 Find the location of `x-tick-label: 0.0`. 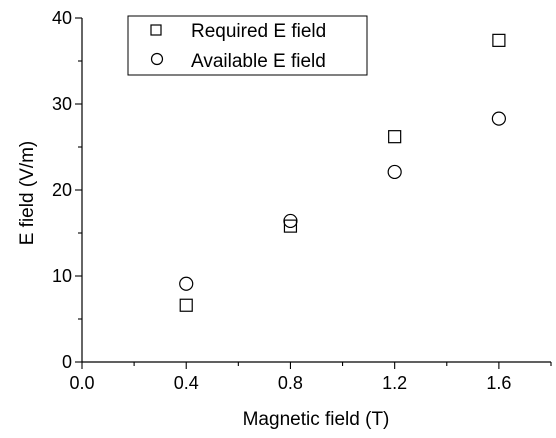

x-tick-label: 0.0 is located at coordinates (81, 383).